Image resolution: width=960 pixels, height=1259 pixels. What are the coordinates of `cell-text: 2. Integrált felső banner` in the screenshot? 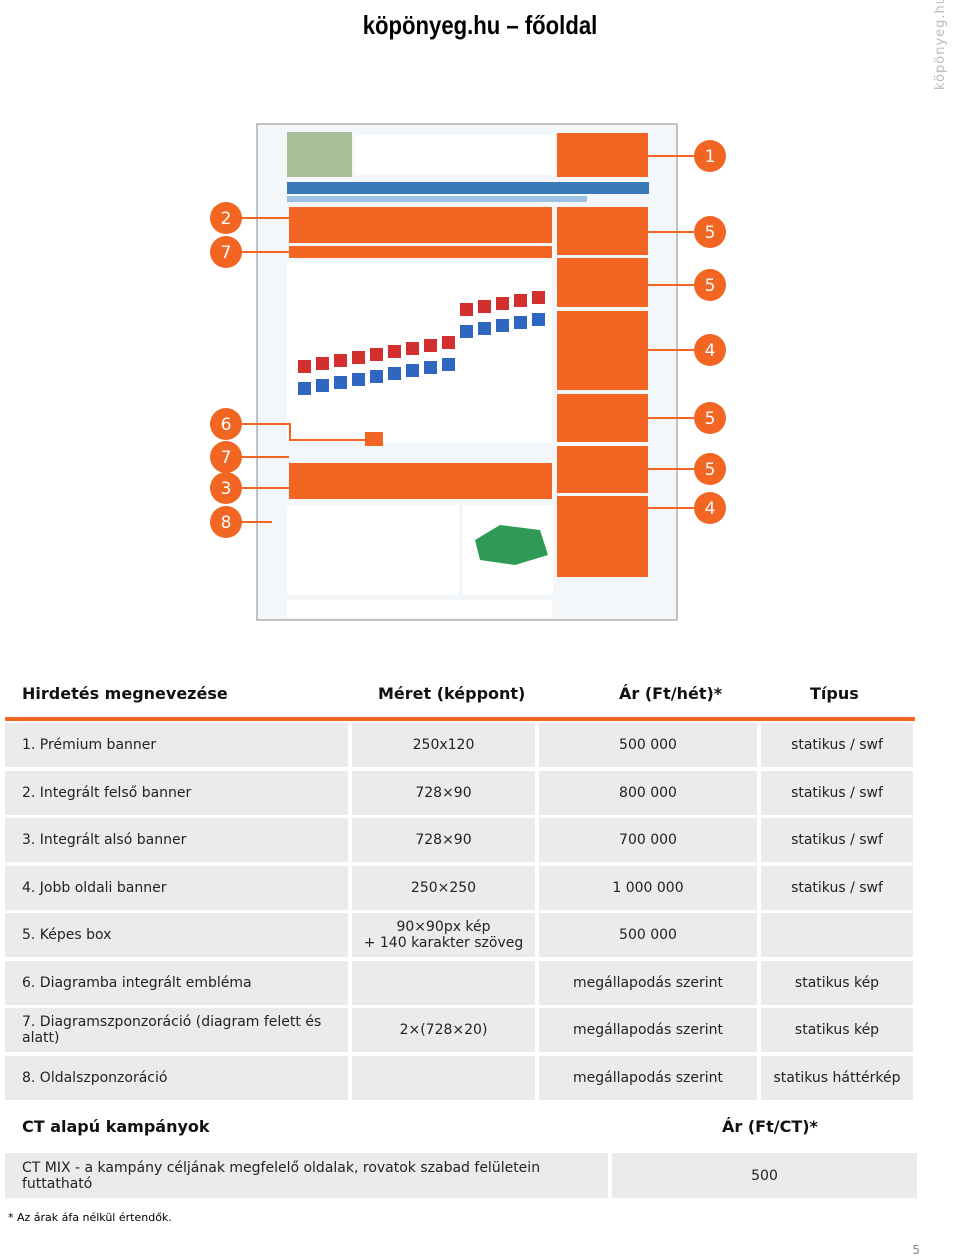 It's located at (107, 792).